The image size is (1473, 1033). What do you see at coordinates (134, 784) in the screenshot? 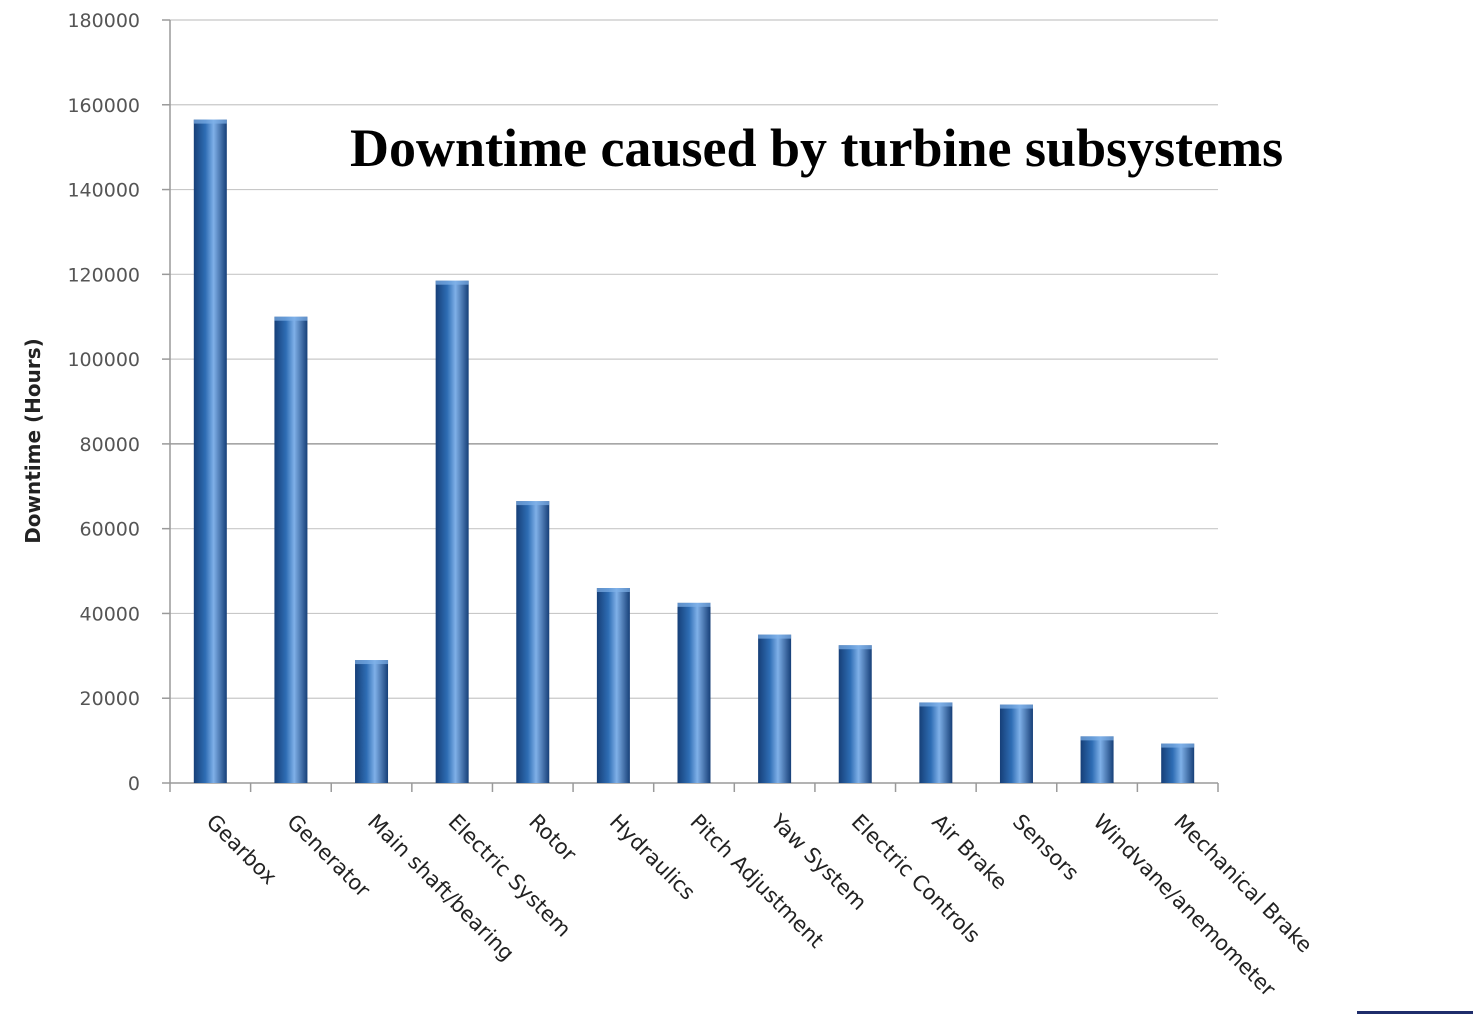
I see `y-tick-label: 0` at bounding box center [134, 784].